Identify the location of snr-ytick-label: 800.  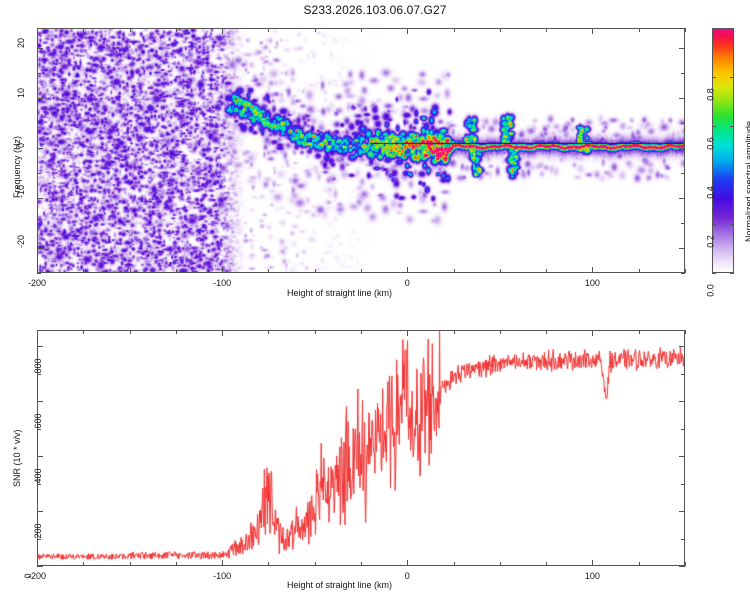
(38, 366).